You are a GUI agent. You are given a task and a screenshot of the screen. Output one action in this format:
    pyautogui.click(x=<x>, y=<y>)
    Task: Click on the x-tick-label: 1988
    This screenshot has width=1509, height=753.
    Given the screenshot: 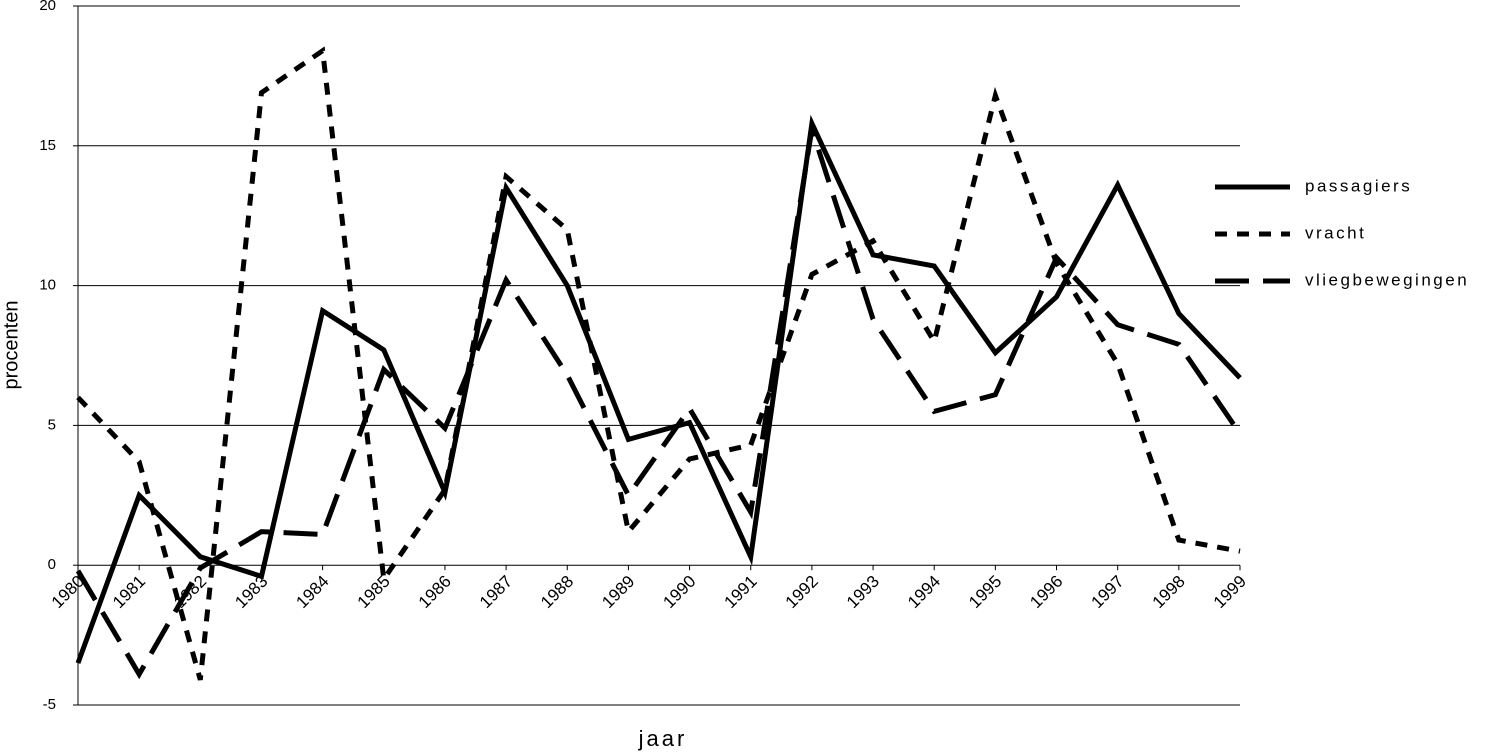 What is the action you would take?
    pyautogui.click(x=557, y=592)
    